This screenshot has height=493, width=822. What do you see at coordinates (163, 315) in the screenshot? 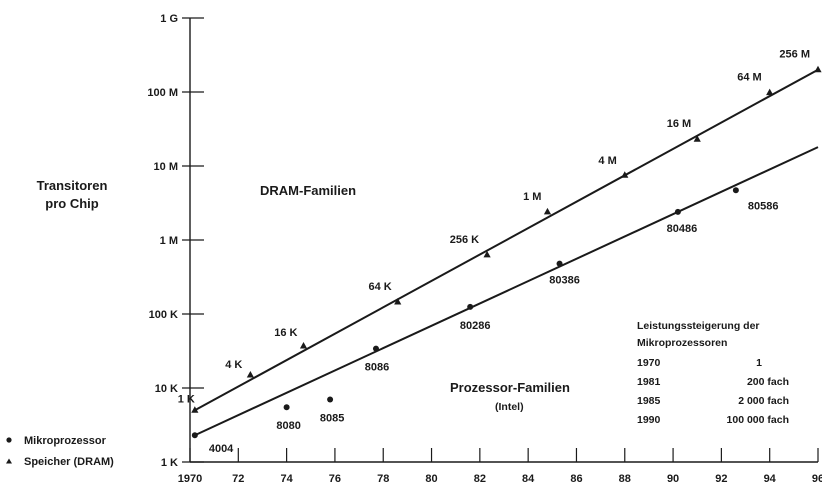
I see `y-tick-label: 100 K` at bounding box center [163, 315].